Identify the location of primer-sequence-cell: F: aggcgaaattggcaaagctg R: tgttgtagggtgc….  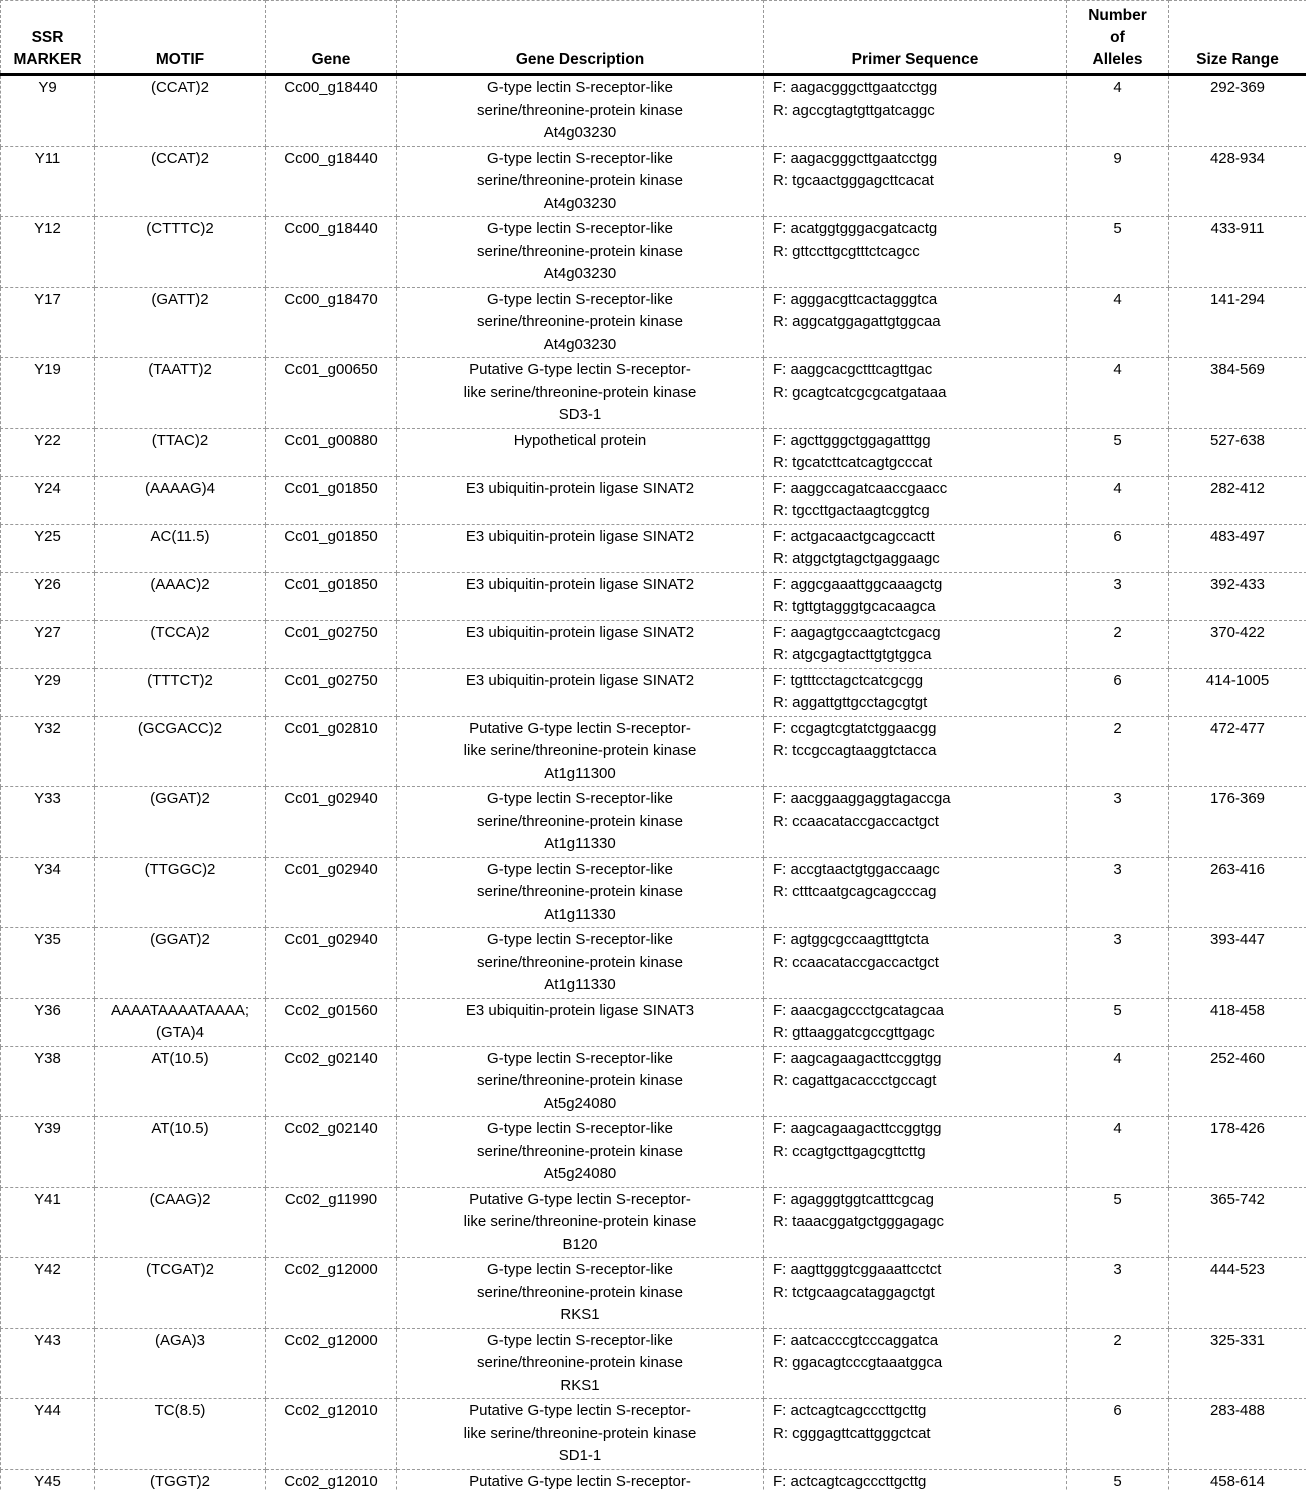
(915, 596).